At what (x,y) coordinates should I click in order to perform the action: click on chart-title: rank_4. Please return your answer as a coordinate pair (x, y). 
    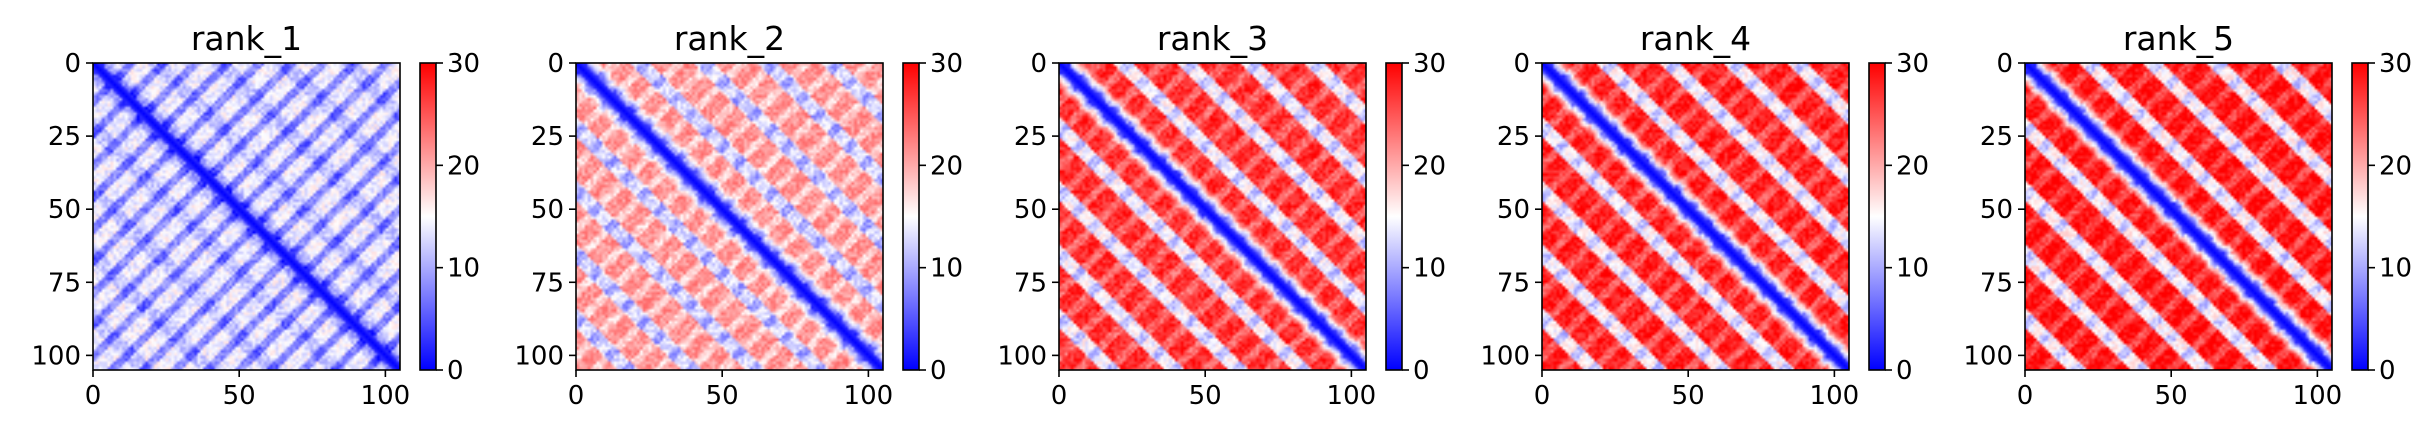
    Looking at the image, I should click on (1695, 38).